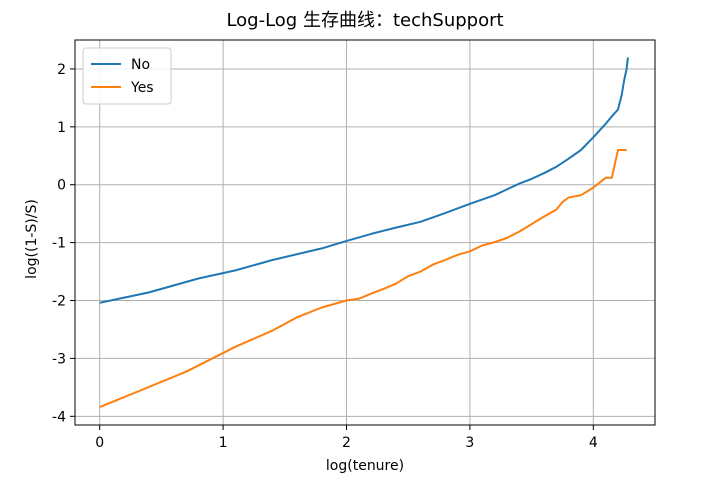 This screenshot has height=485, width=717. I want to click on y-tick-label: 1, so click(61, 128).